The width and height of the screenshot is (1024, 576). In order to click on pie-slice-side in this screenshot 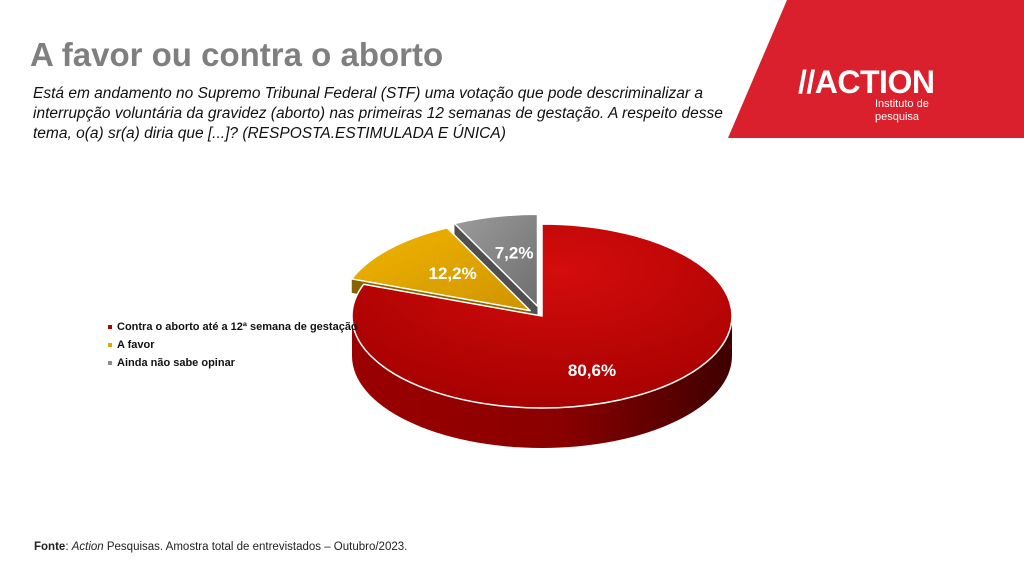, I will do `click(542, 382)`.